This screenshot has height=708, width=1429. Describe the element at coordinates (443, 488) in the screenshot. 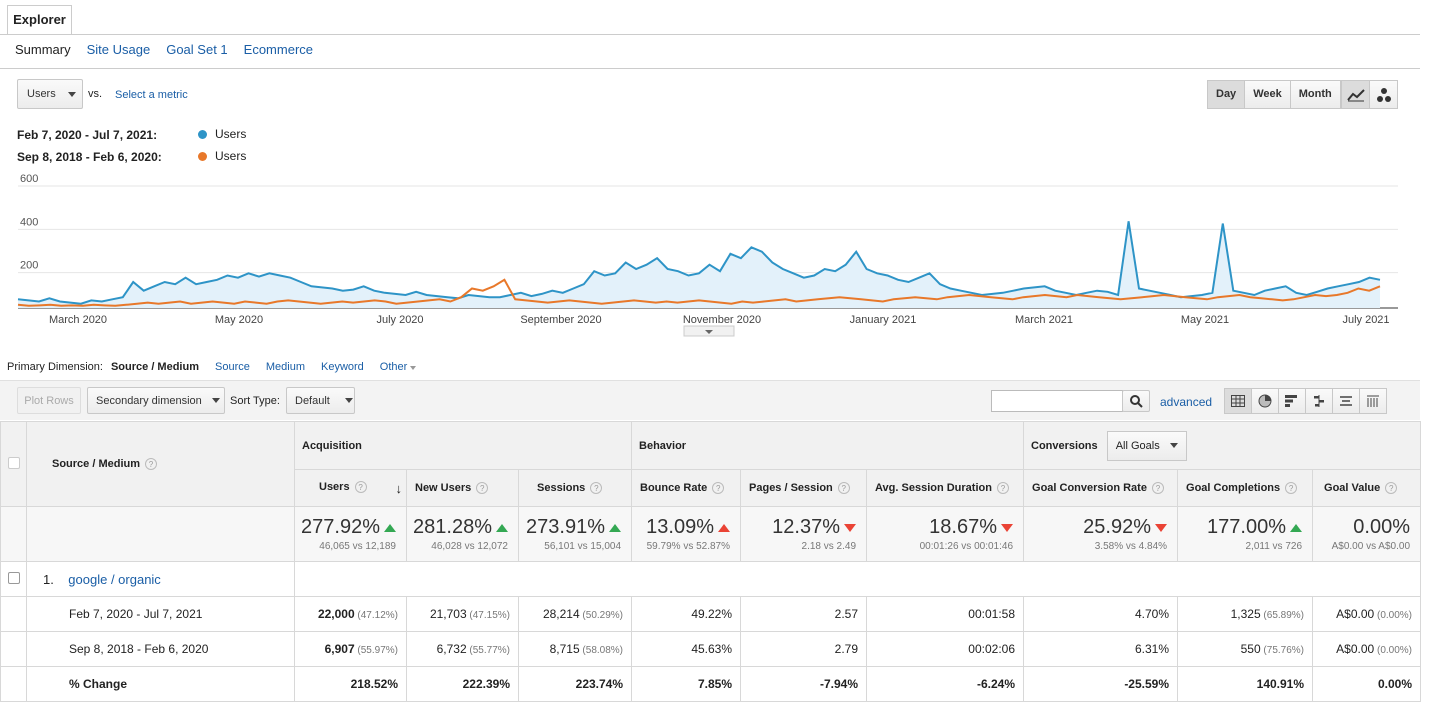

I see `col-label: New Users` at that location.